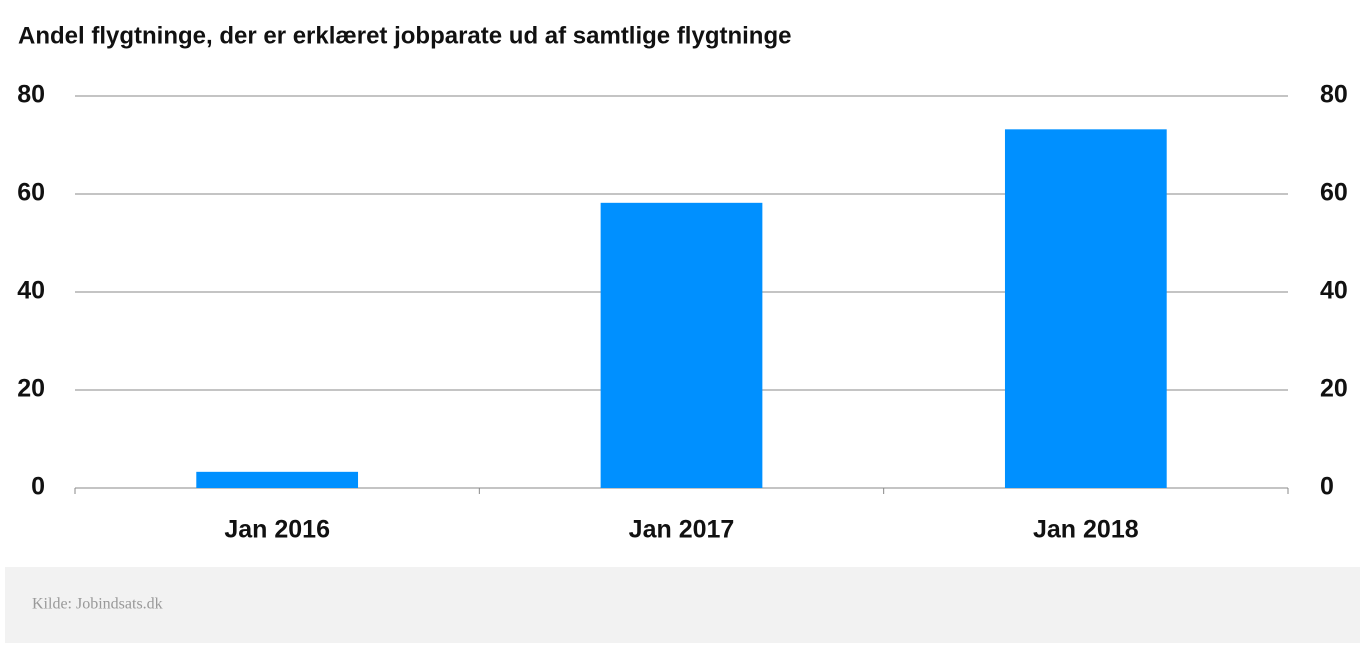 The width and height of the screenshot is (1366, 646). What do you see at coordinates (31, 95) in the screenshot?
I see `y-tick-label: 80` at bounding box center [31, 95].